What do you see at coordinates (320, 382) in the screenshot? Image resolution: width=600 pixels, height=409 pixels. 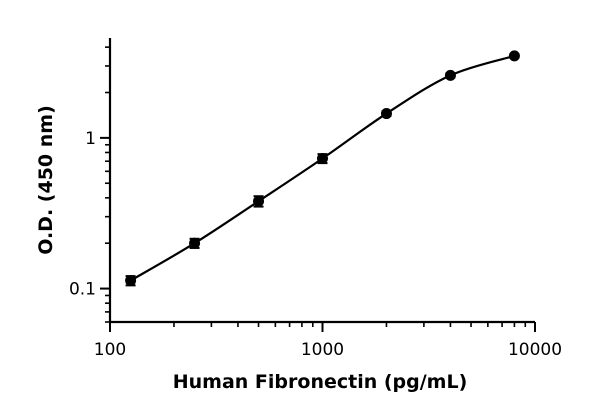 I see `x-axis-title: Human Fibronectin (pg/mL)` at bounding box center [320, 382].